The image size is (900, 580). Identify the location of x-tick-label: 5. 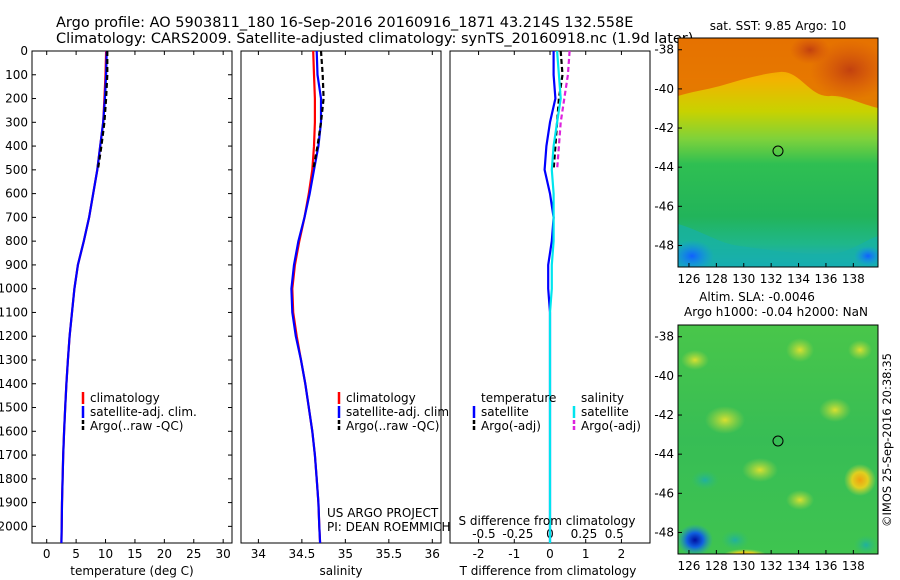
(76, 554).